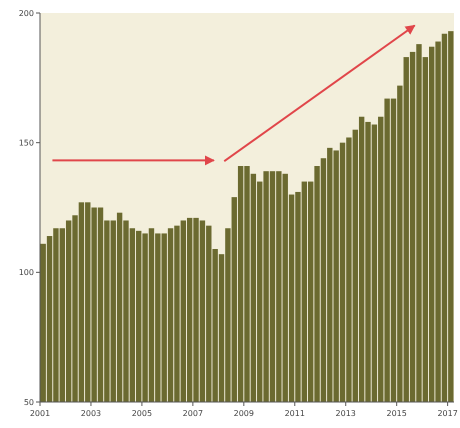  I want to click on x-tick-label: 2001, so click(40, 413).